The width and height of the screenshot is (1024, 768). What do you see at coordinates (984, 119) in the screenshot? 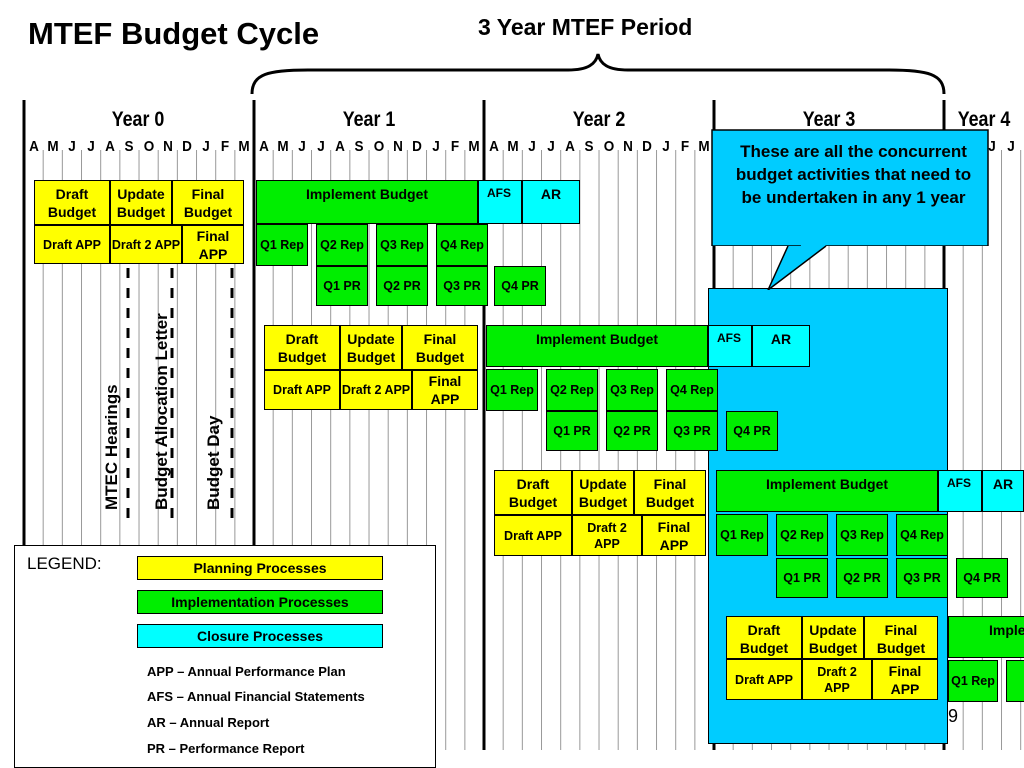
I see `year-label-4: Year 4` at bounding box center [984, 119].